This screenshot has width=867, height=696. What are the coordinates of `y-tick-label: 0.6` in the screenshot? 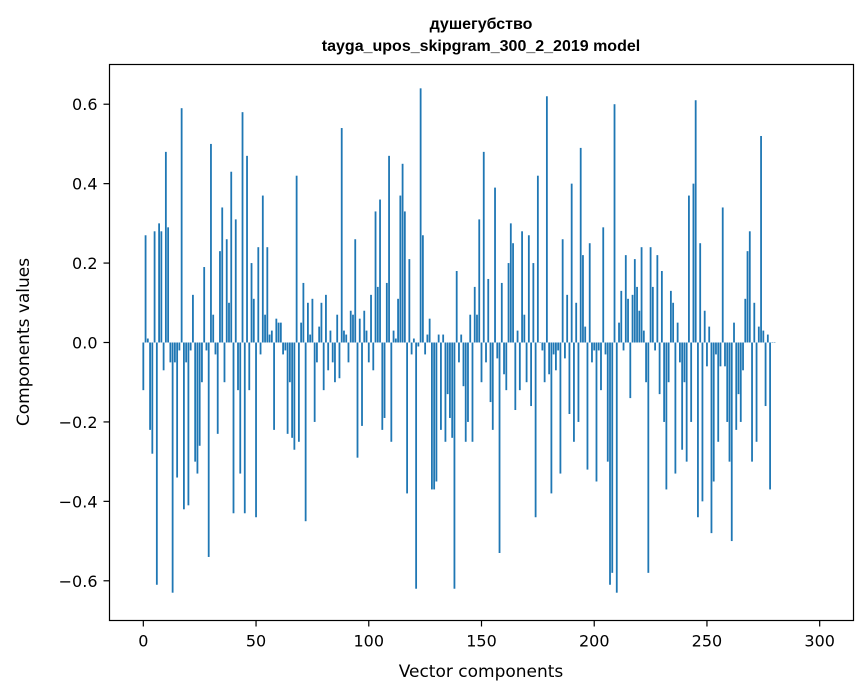 It's located at (84, 104).